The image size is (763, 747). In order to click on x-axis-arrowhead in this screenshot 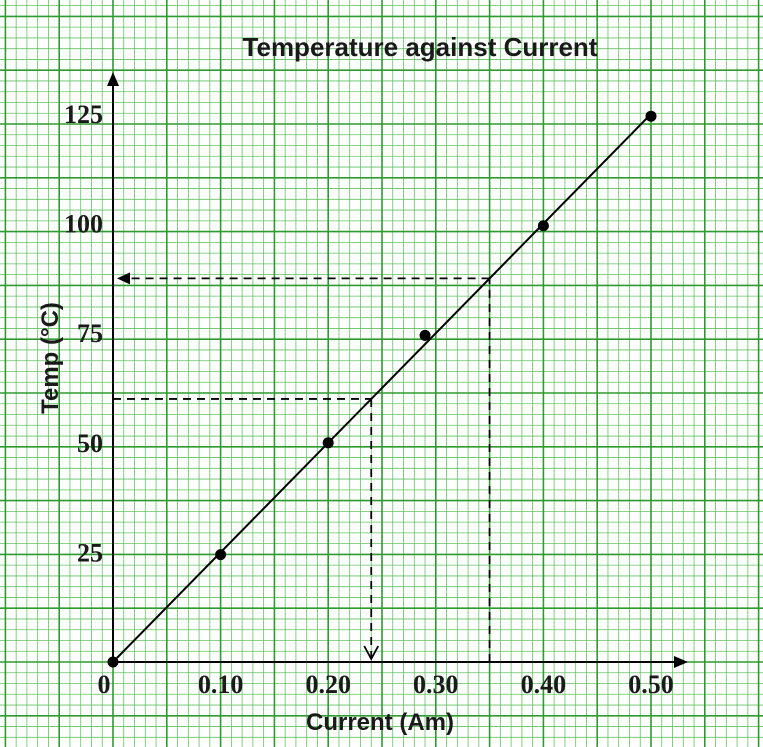, I will do `click(681, 662)`.